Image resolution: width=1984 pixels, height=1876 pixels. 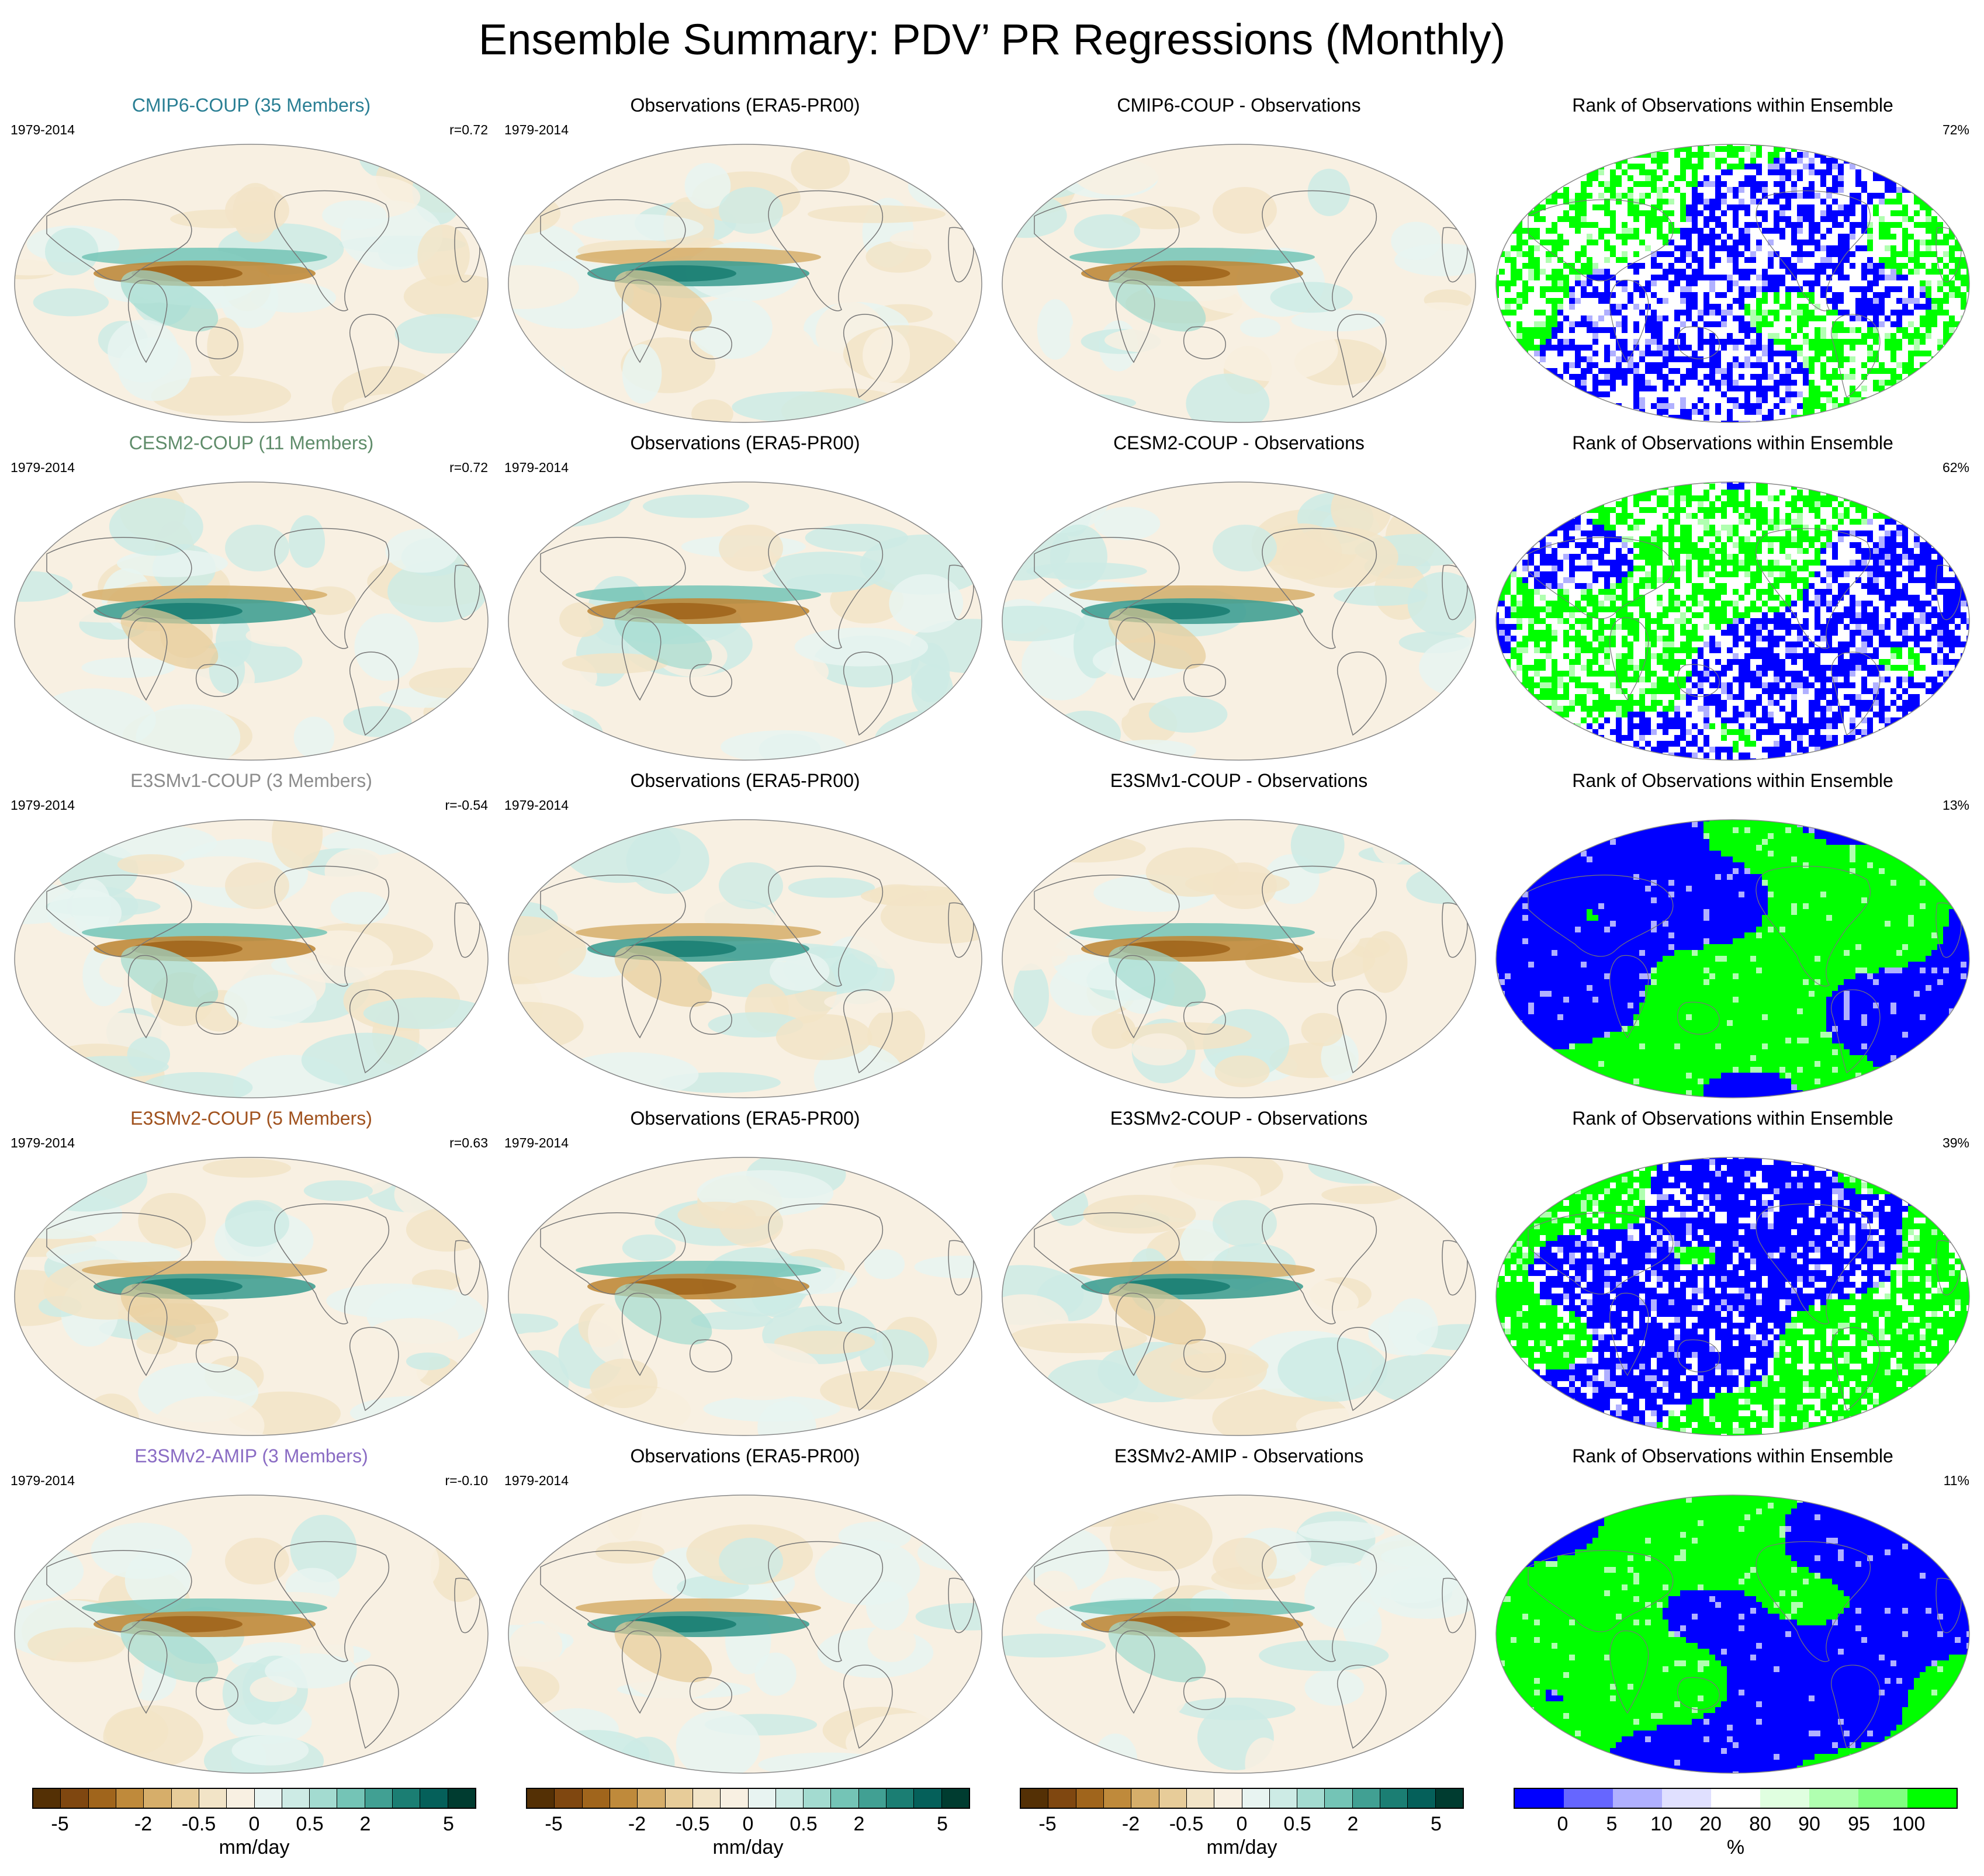 What do you see at coordinates (1955, 467) in the screenshot?
I see `rank-percent-label: 62%` at bounding box center [1955, 467].